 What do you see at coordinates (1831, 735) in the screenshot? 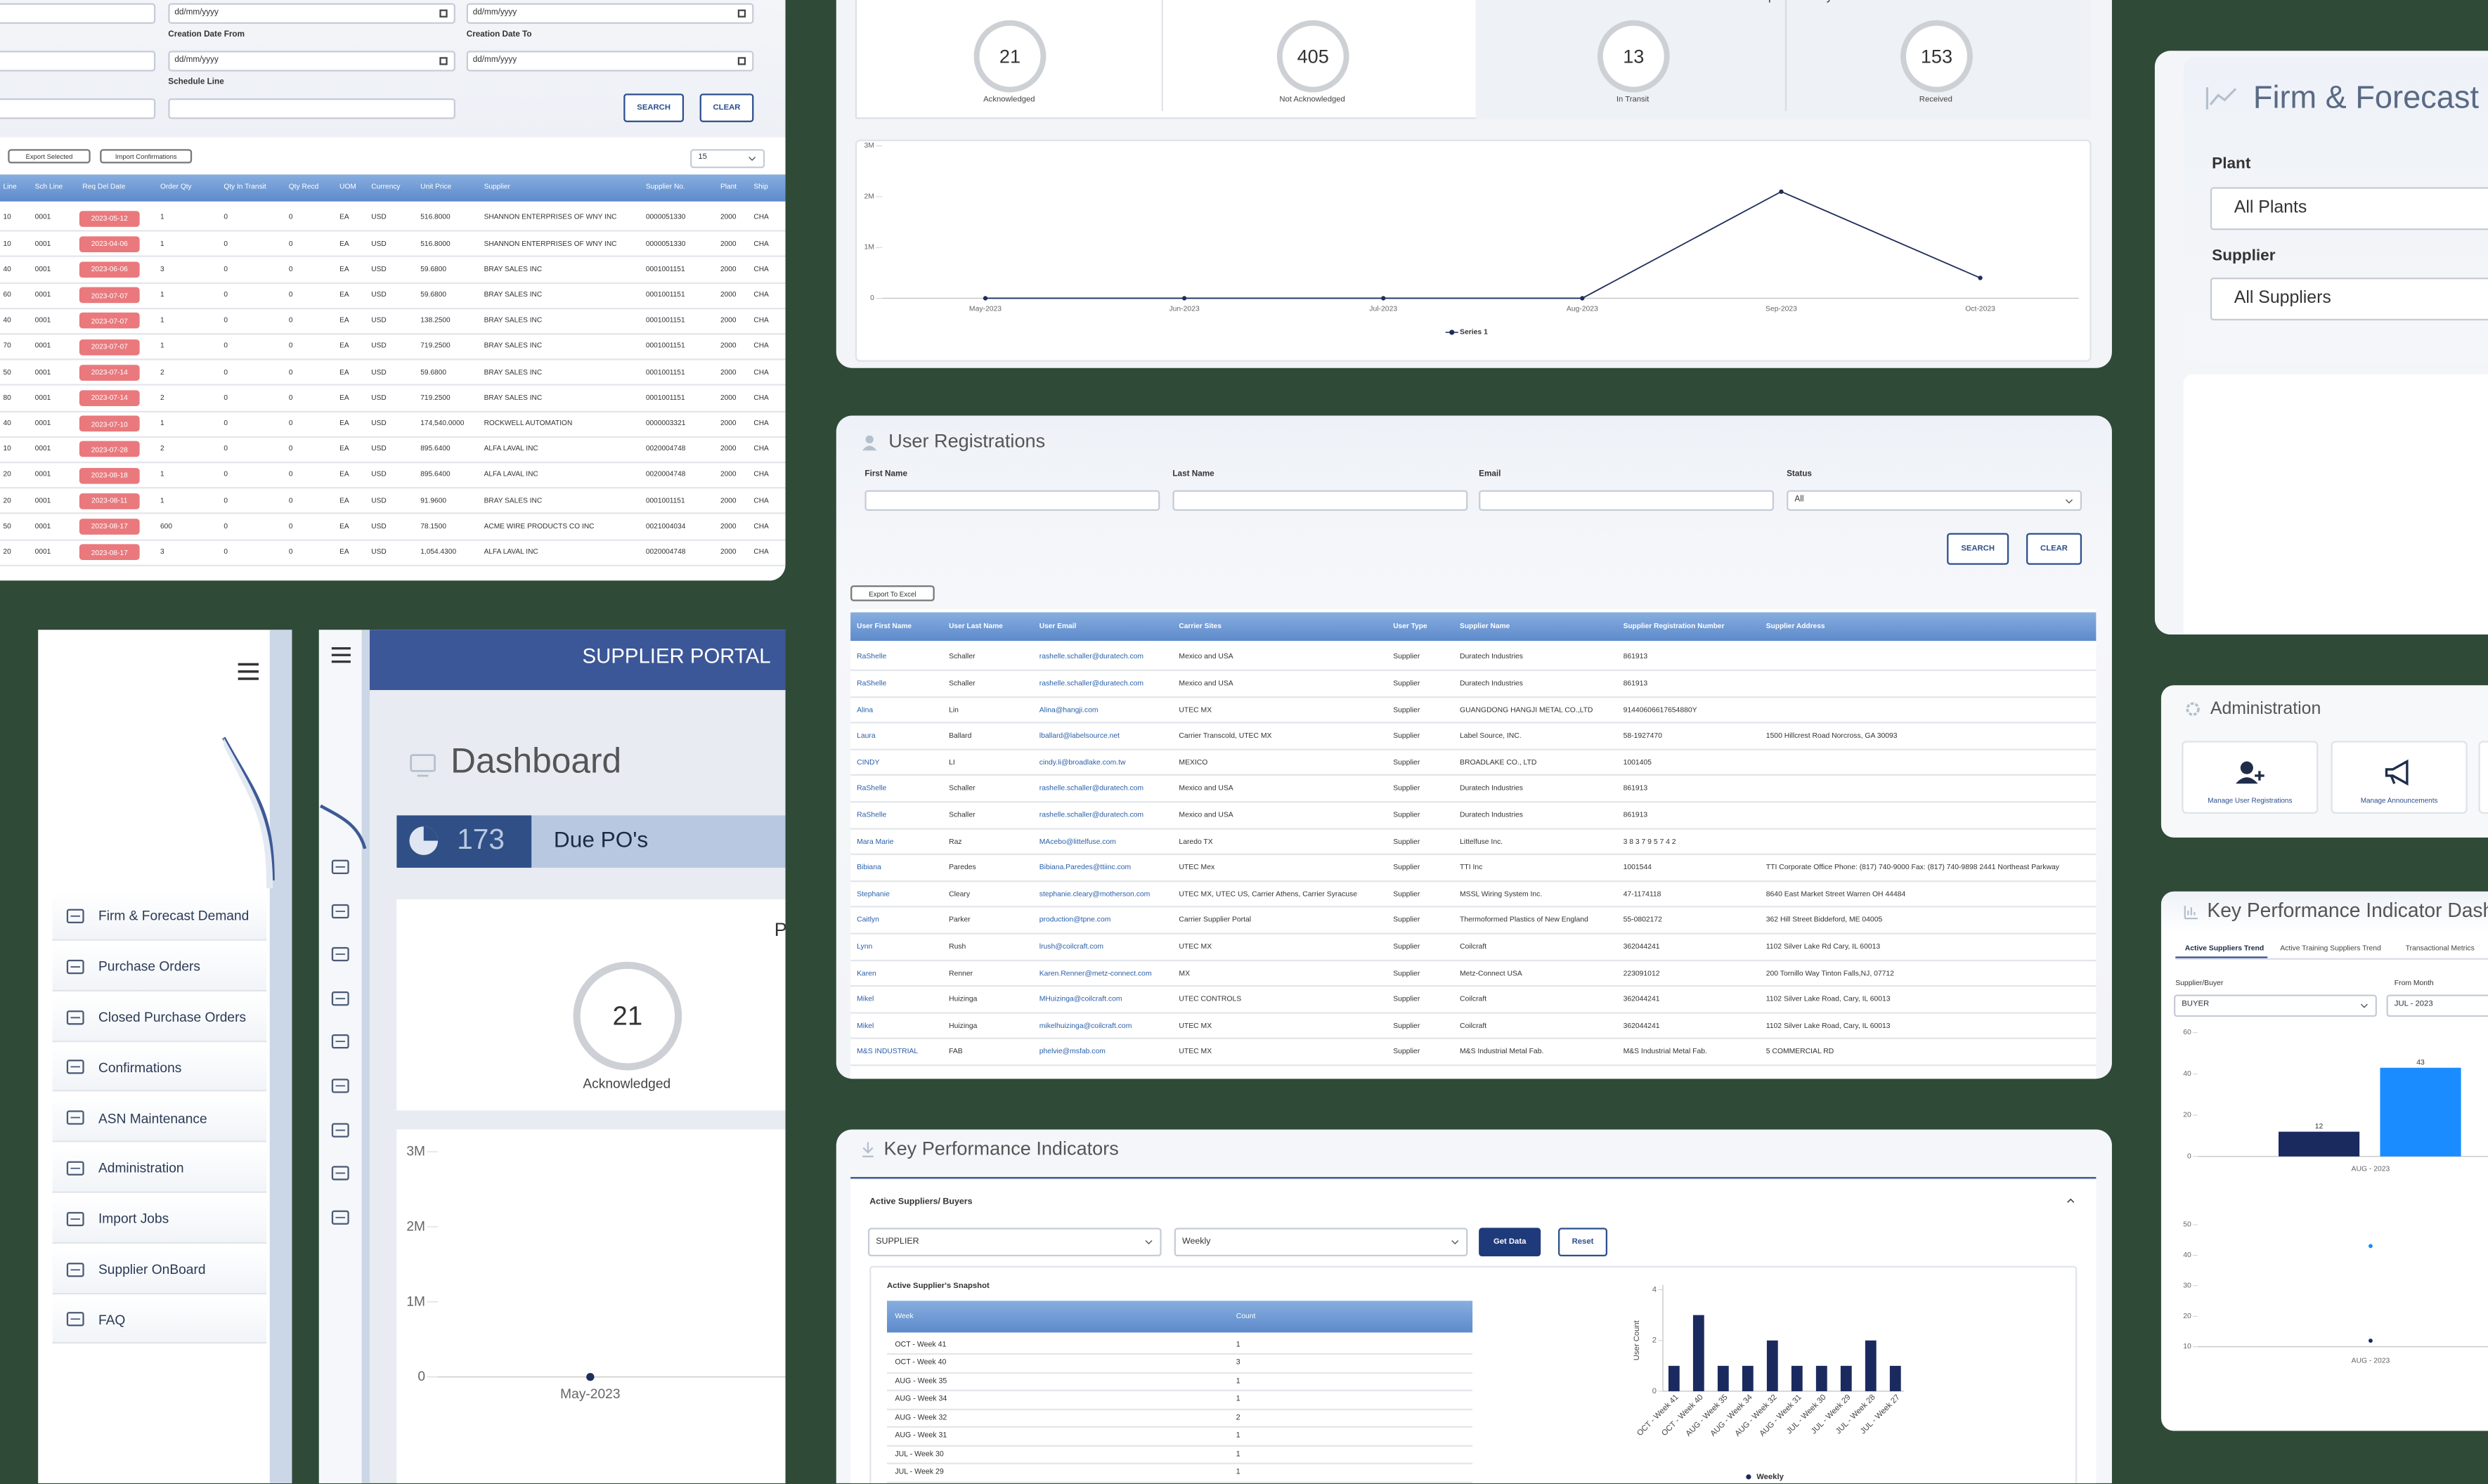
I see `table-cell: 1500 Hillcrest Road Norcross, GA 30093` at bounding box center [1831, 735].